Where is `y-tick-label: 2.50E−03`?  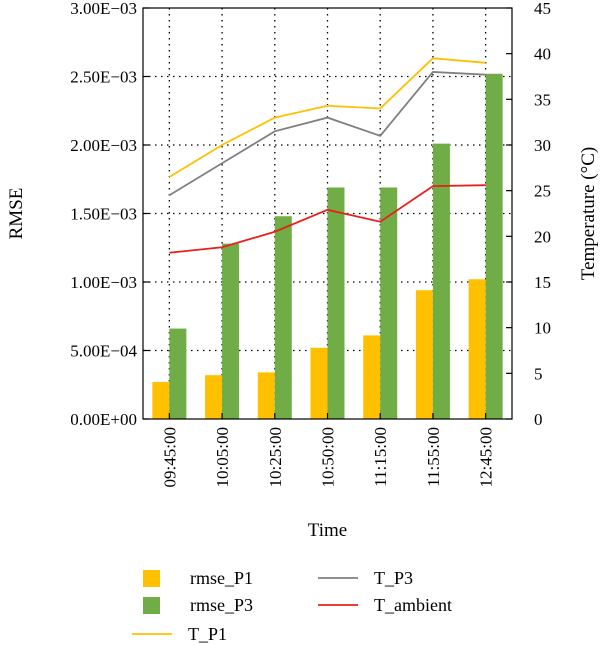 y-tick-label: 2.50E−03 is located at coordinates (103, 77).